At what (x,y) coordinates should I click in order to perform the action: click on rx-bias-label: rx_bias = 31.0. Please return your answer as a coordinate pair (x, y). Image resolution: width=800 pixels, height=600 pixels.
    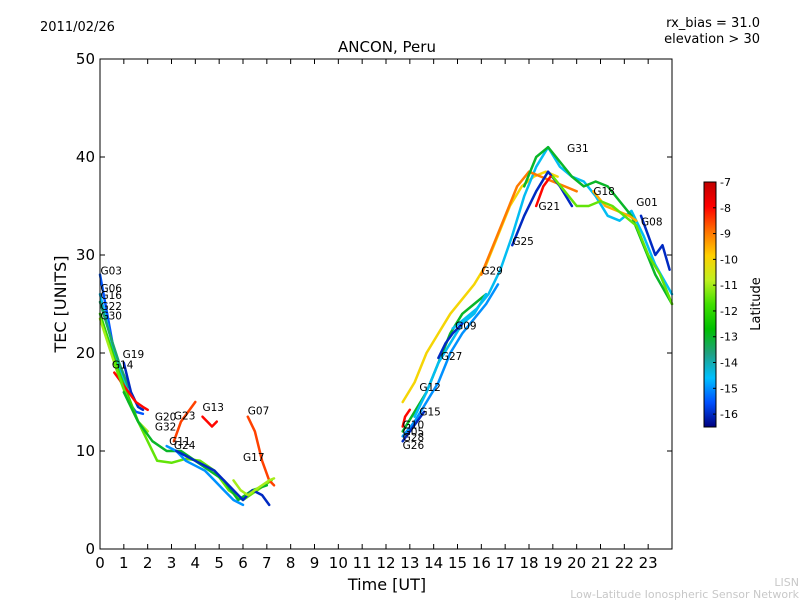
    Looking at the image, I should click on (713, 23).